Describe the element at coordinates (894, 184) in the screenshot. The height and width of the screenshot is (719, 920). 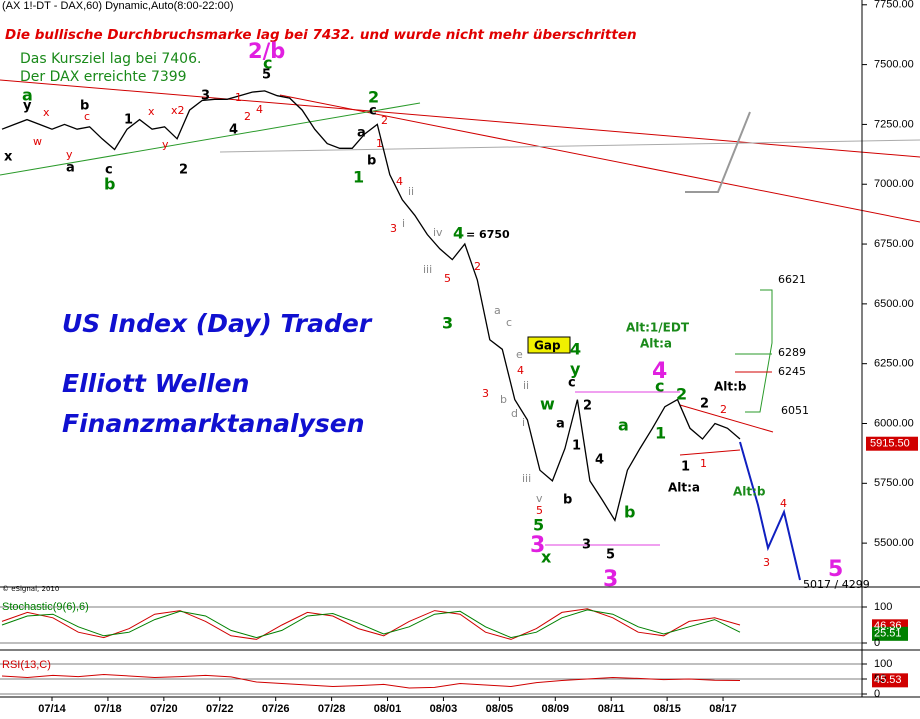
I see `y-tick-label: 7000.00` at that location.